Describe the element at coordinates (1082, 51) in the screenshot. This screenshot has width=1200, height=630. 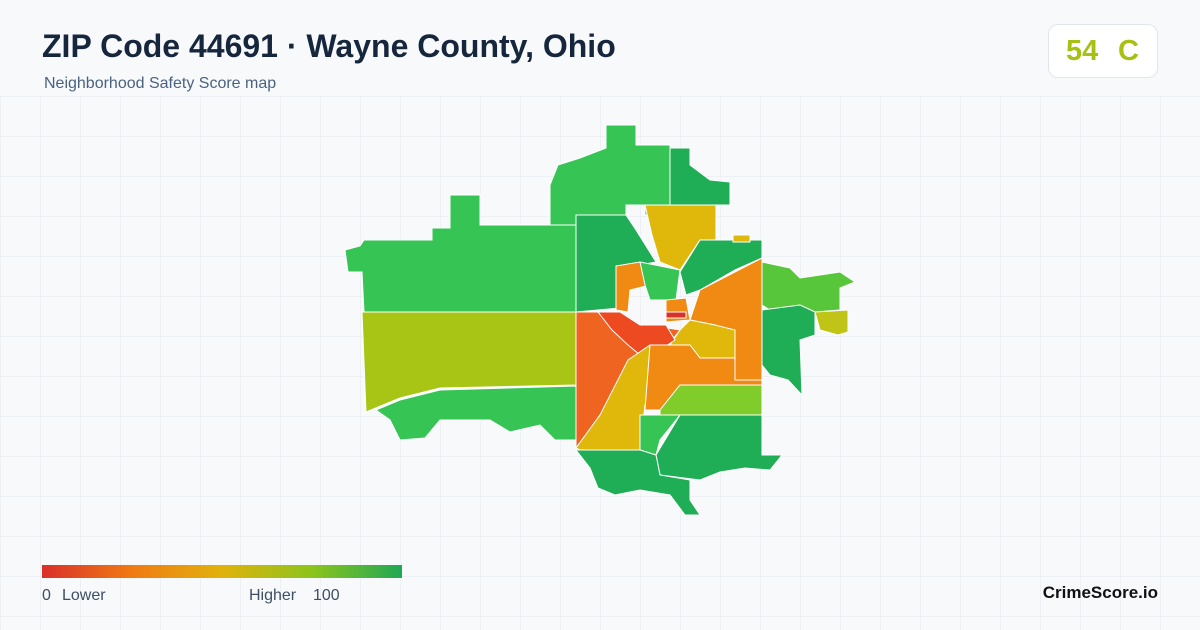
I see `score: 54` at that location.